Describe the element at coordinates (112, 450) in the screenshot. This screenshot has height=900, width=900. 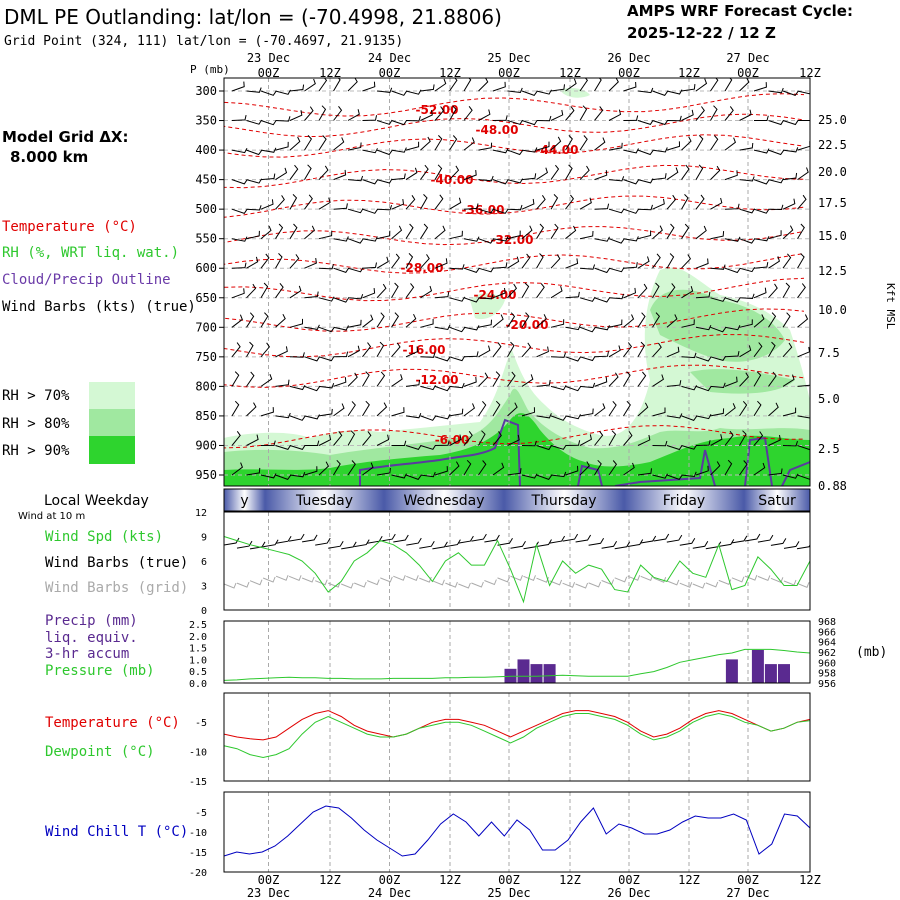
I see `rh90-swatch` at that location.